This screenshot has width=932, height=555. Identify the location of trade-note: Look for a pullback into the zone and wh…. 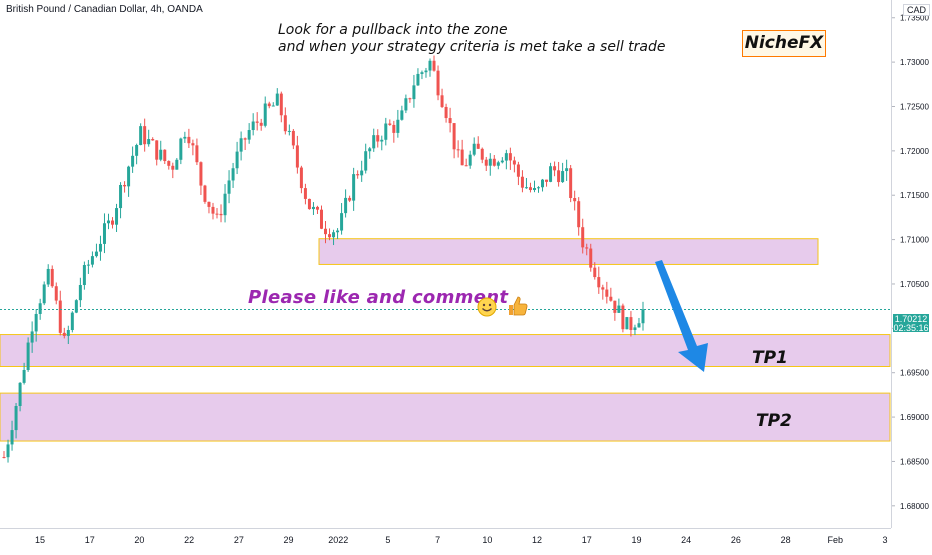
(472, 39).